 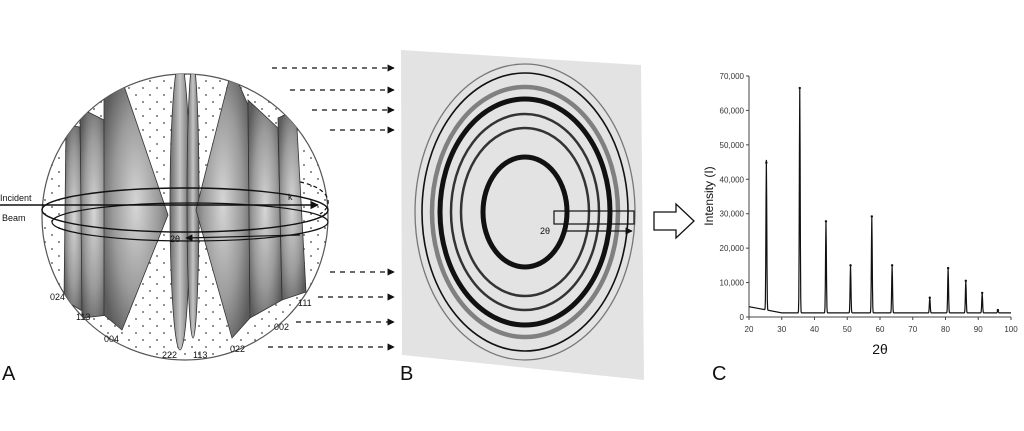 I want to click on x-tick-label: 20, so click(x=749, y=329).